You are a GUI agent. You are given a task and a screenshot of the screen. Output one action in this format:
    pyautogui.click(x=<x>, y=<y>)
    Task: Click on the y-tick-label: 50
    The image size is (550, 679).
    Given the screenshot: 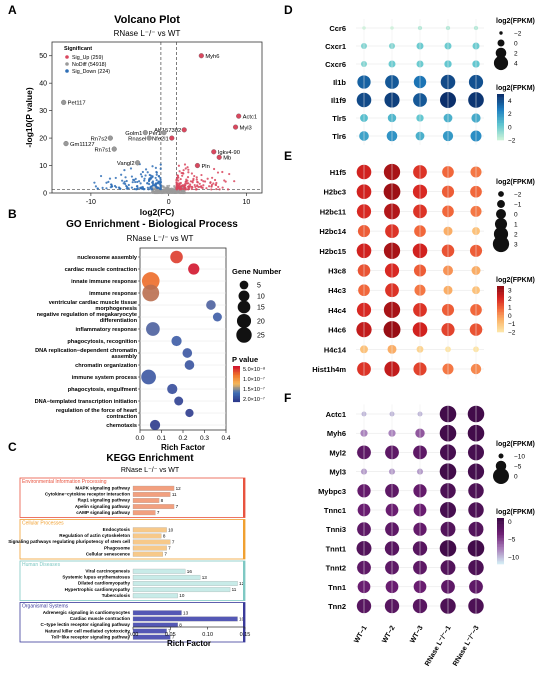 What is the action you would take?
    pyautogui.click(x=43, y=56)
    